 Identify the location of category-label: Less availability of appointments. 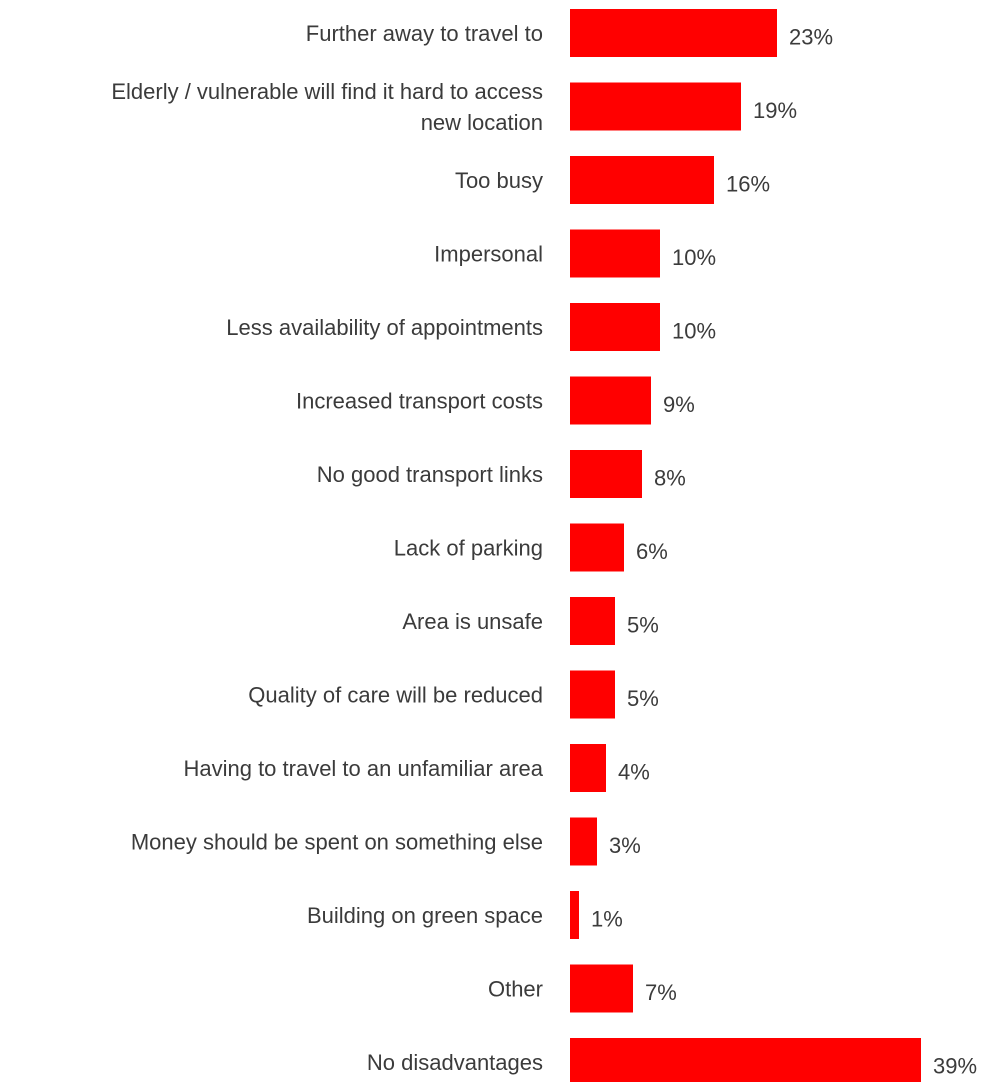
(384, 327).